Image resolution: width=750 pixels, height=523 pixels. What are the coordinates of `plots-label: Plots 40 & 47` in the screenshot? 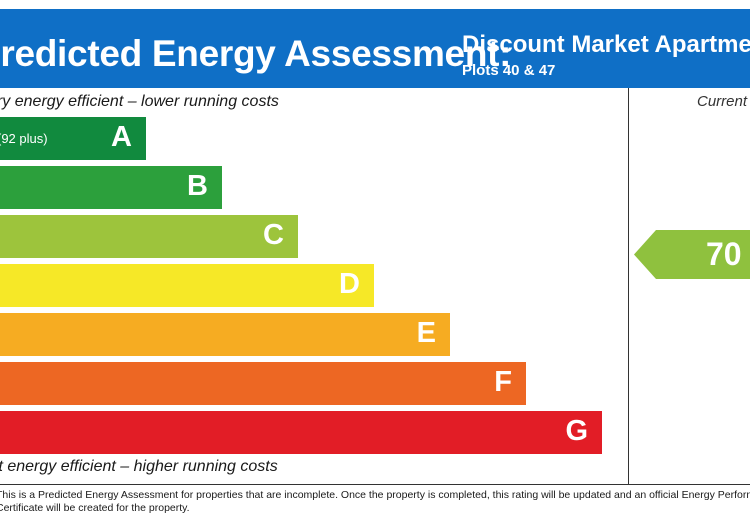 It's located at (509, 70).